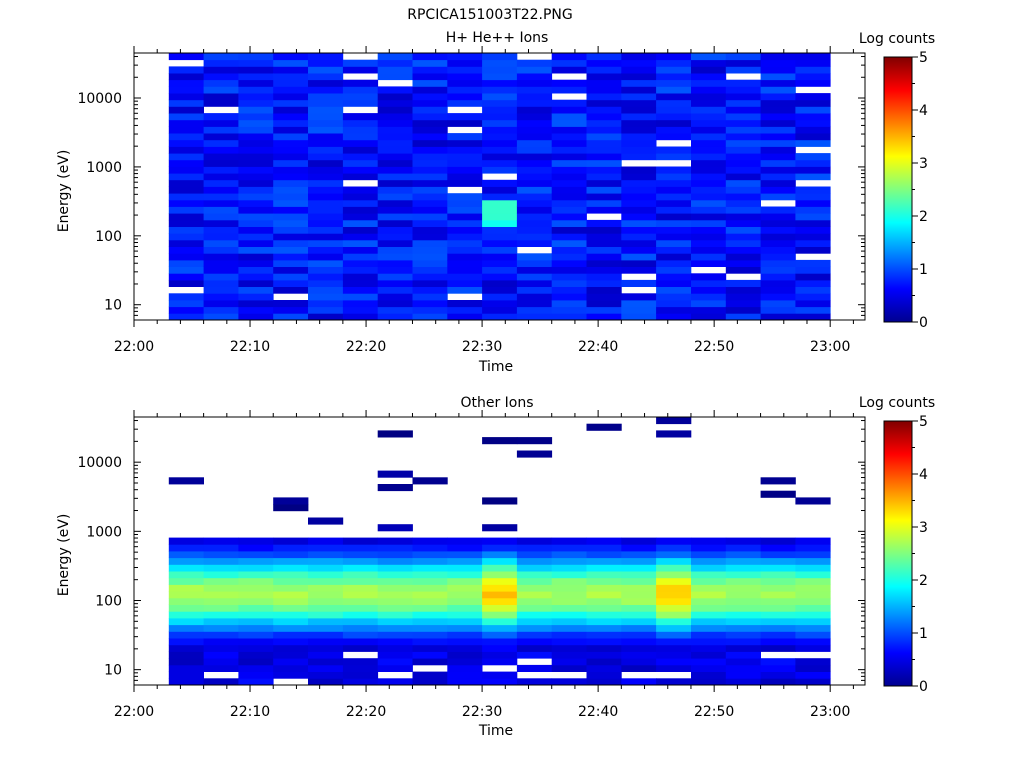  What do you see at coordinates (714, 347) in the screenshot?
I see `x-tick-label: 22:50` at bounding box center [714, 347].